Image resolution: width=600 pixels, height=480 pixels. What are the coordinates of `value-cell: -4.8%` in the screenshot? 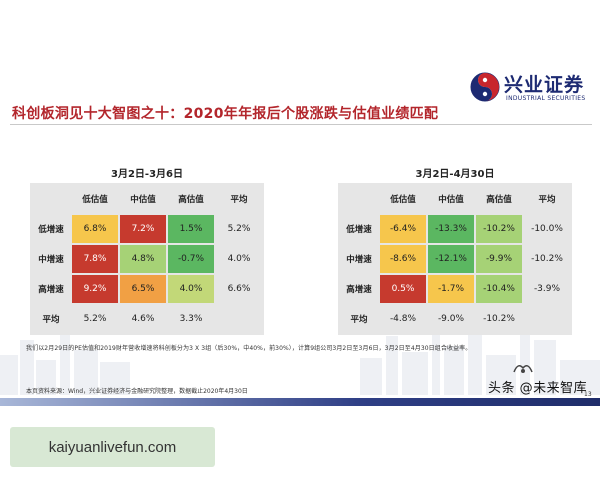 It's located at (403, 319).